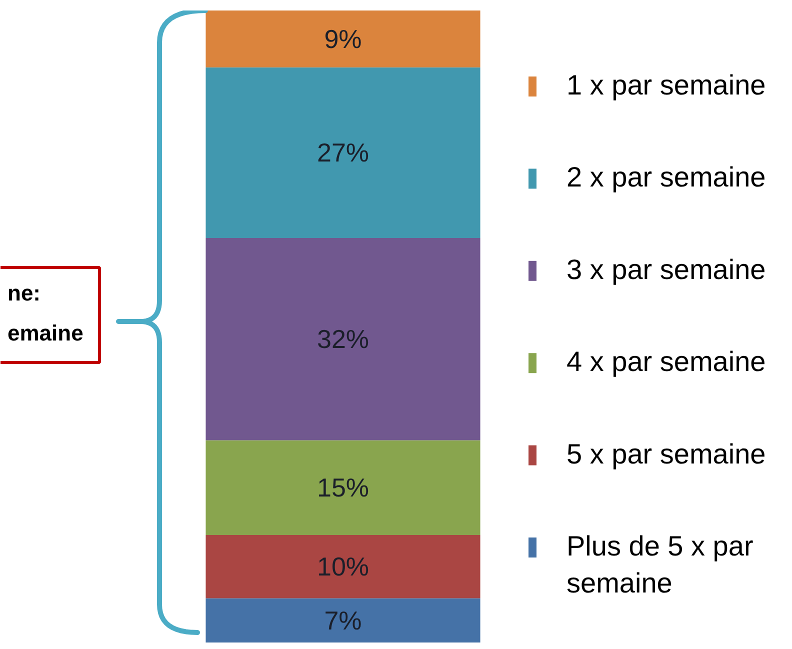 The width and height of the screenshot is (792, 649). Describe the element at coordinates (666, 269) in the screenshot. I see `legend-label: 3 x par semaine` at that location.